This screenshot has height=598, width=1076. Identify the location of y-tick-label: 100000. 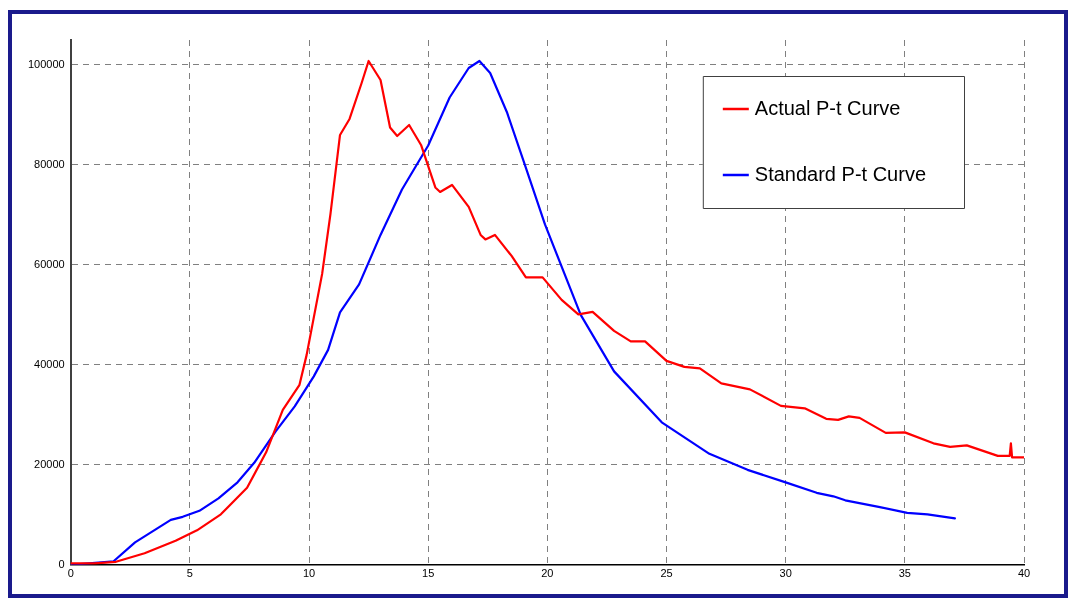
(46, 64).